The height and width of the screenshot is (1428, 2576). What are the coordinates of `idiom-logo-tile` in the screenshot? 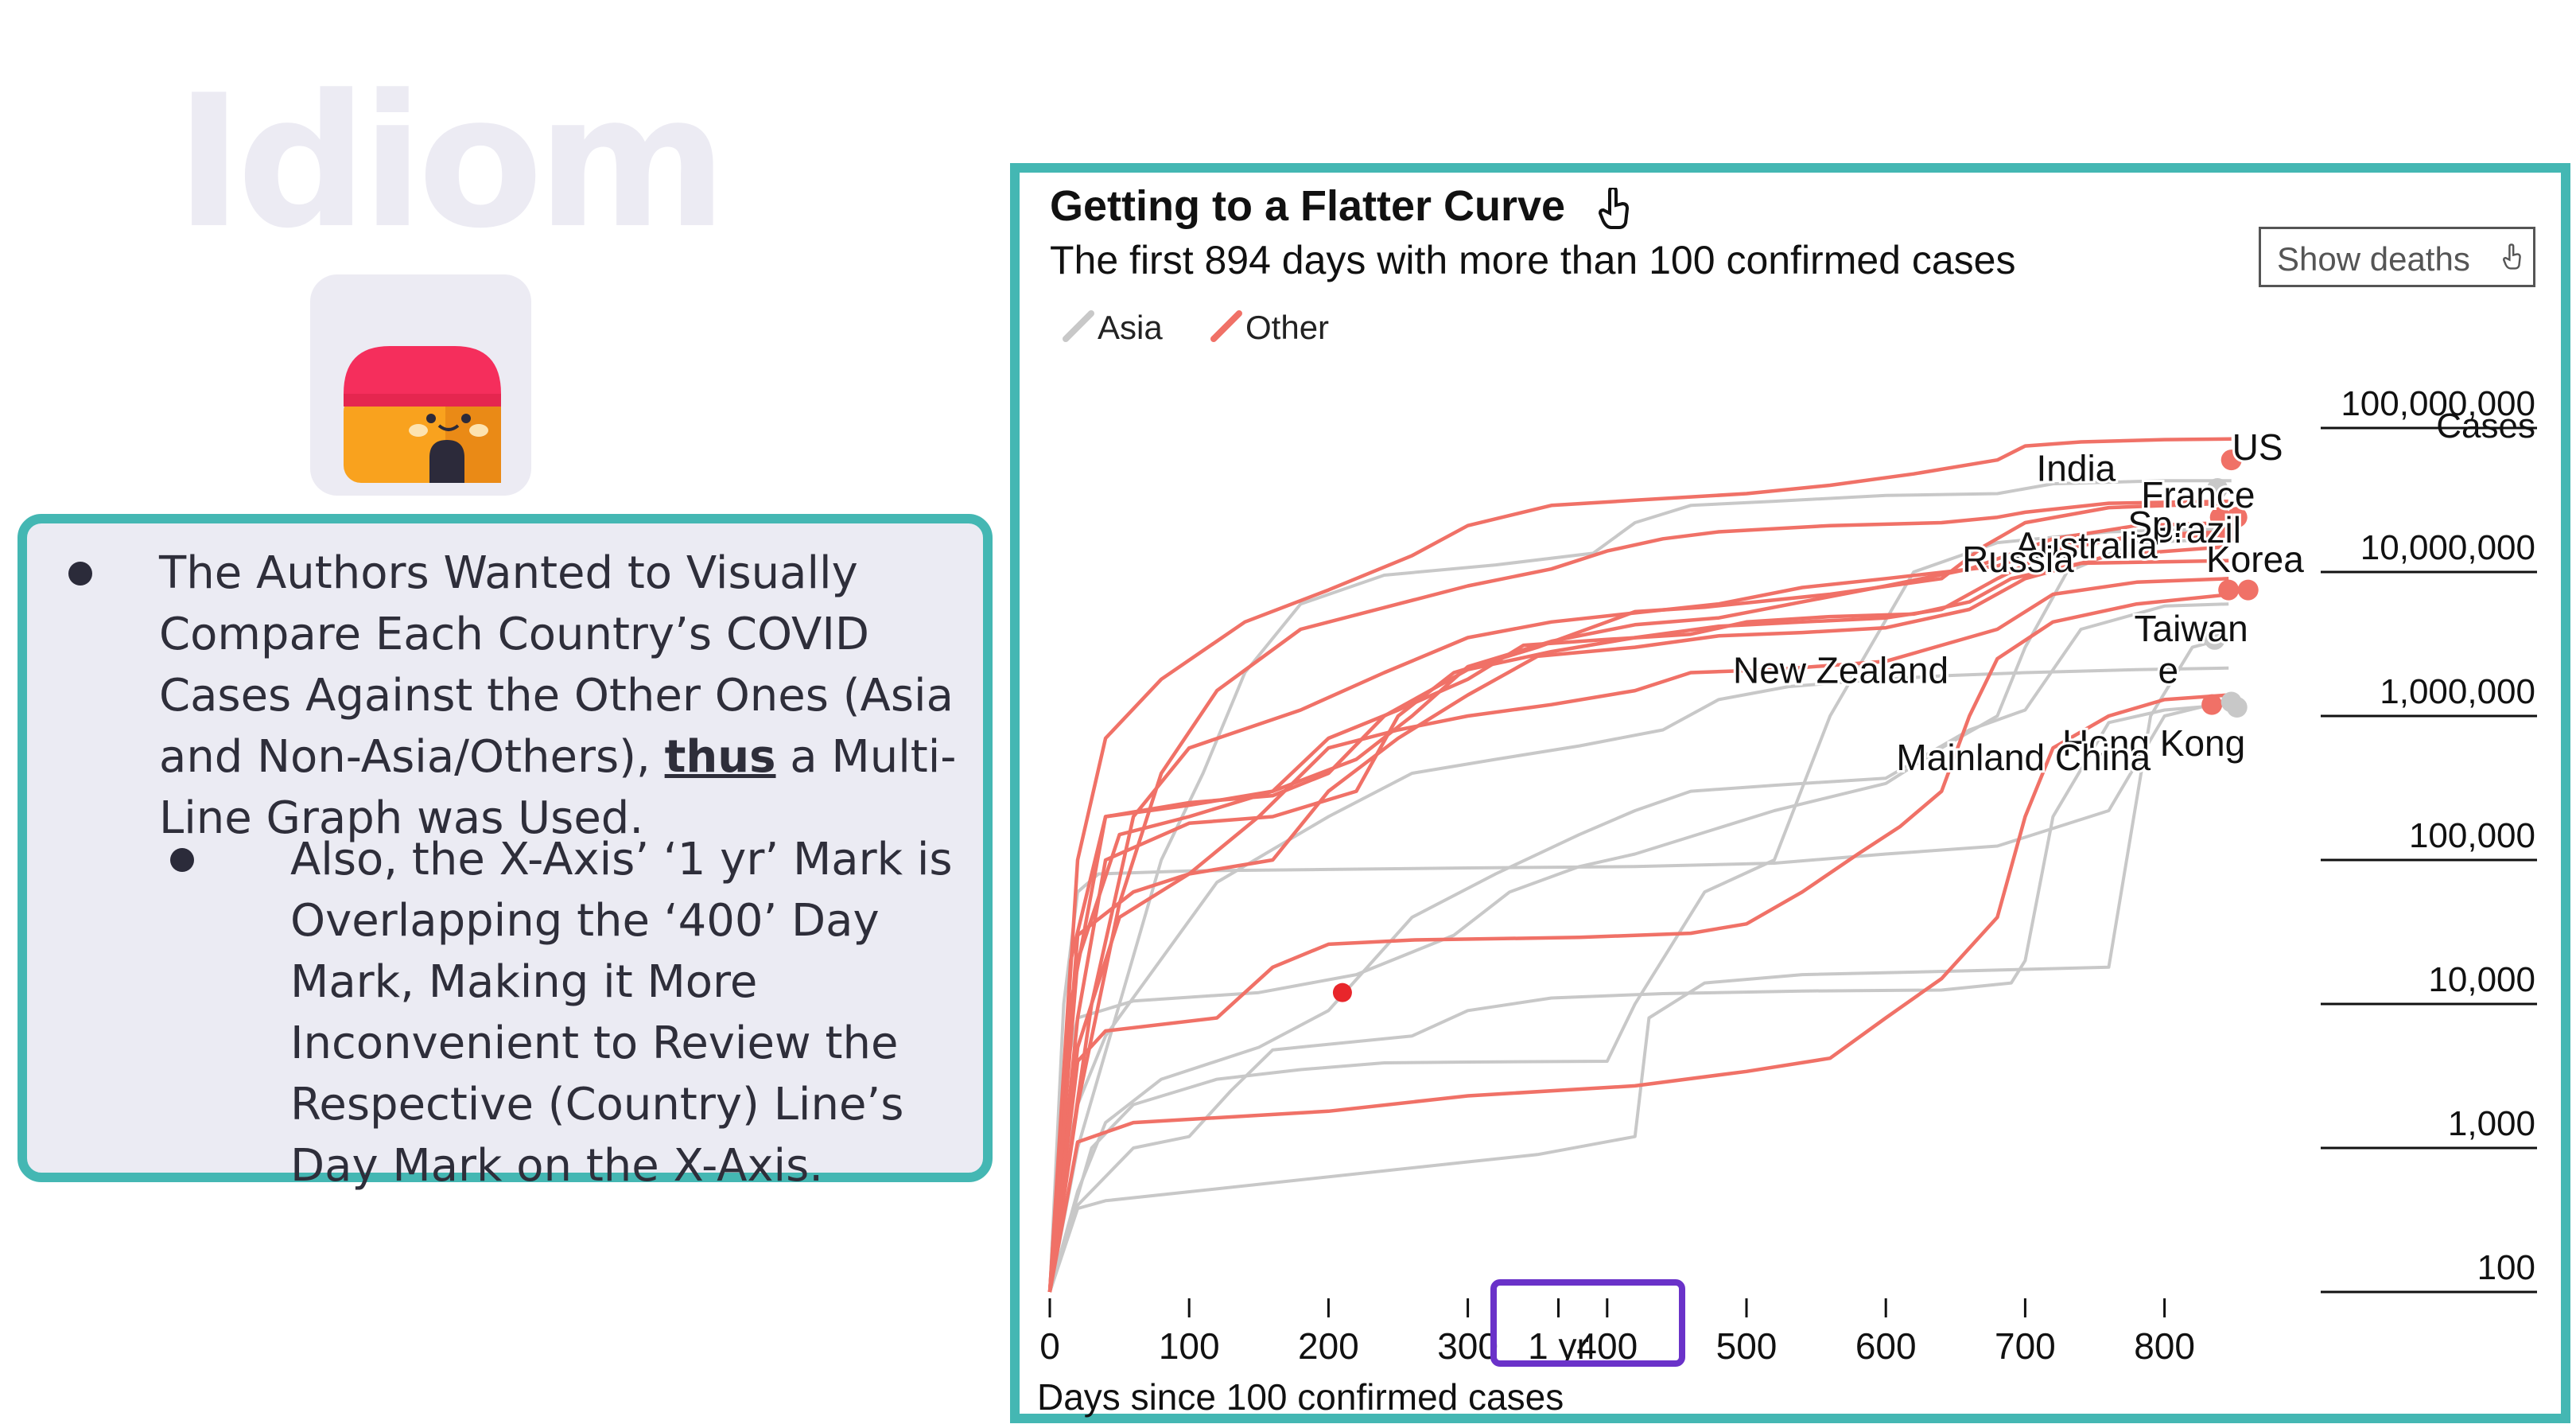 It's located at (420, 385).